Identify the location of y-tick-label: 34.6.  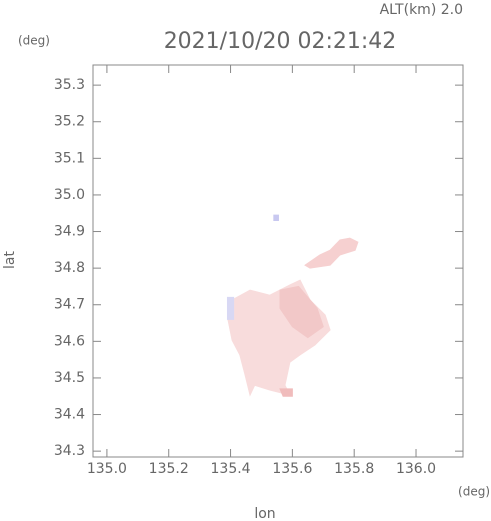
(69, 341).